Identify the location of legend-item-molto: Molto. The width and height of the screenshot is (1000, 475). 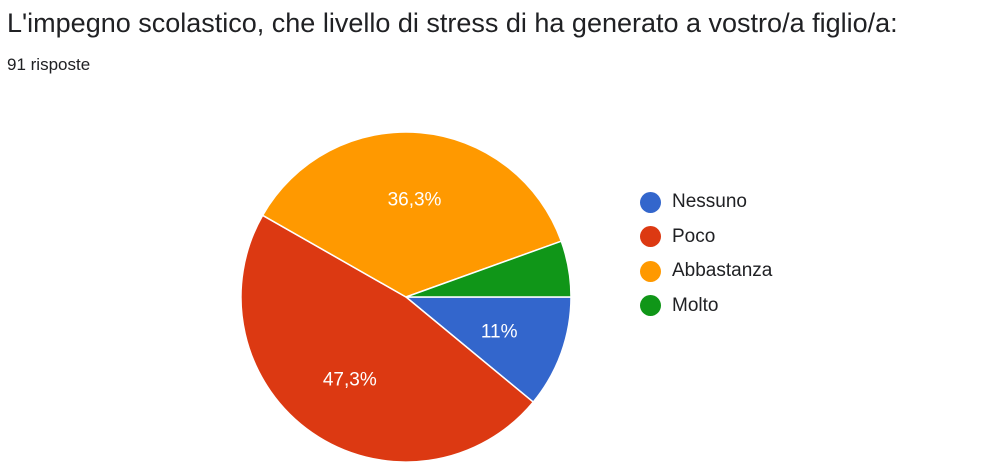
(706, 306).